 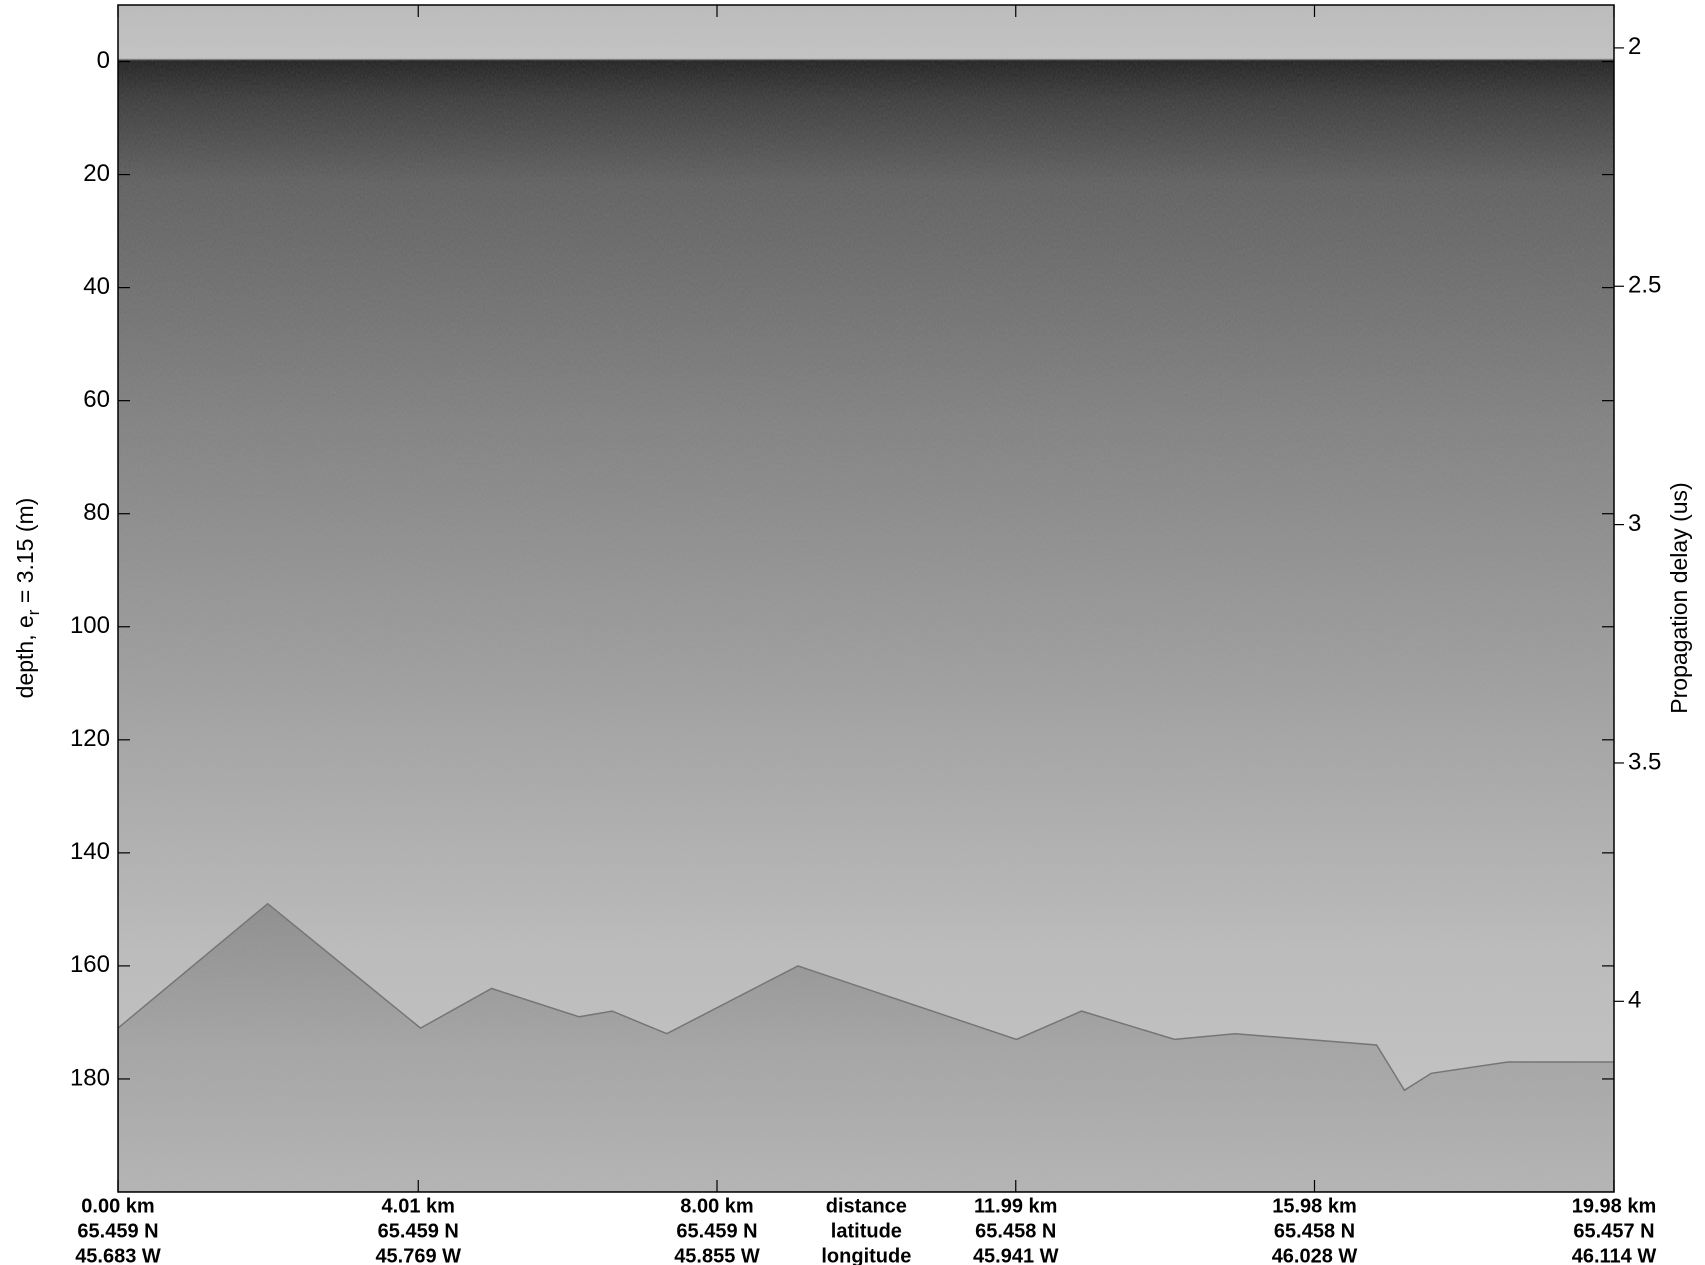 I want to click on row-label: distance, so click(x=866, y=1206).